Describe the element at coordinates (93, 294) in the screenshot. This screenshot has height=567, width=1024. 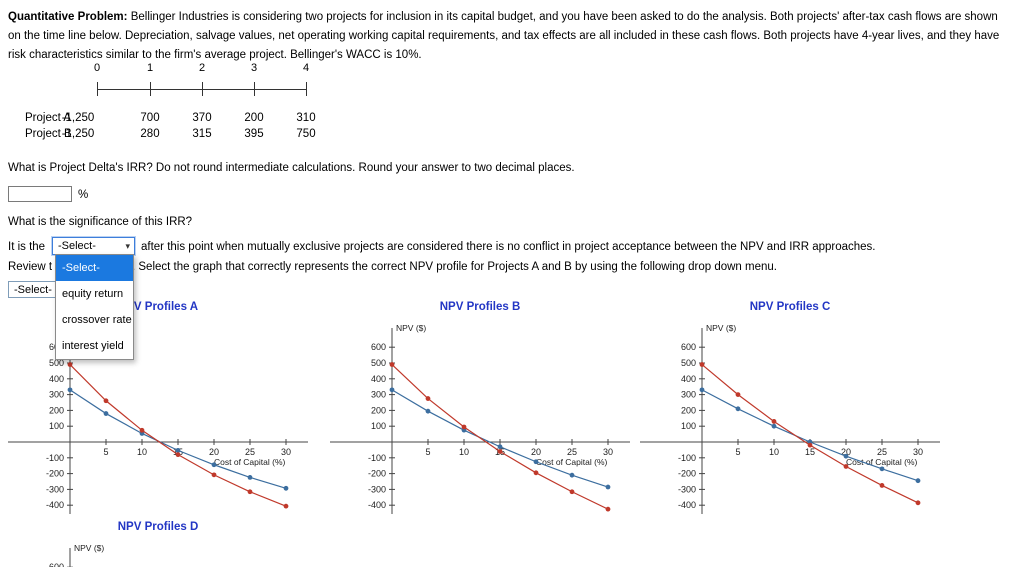
I see `dropdown-option-equity-return: equity return` at that location.